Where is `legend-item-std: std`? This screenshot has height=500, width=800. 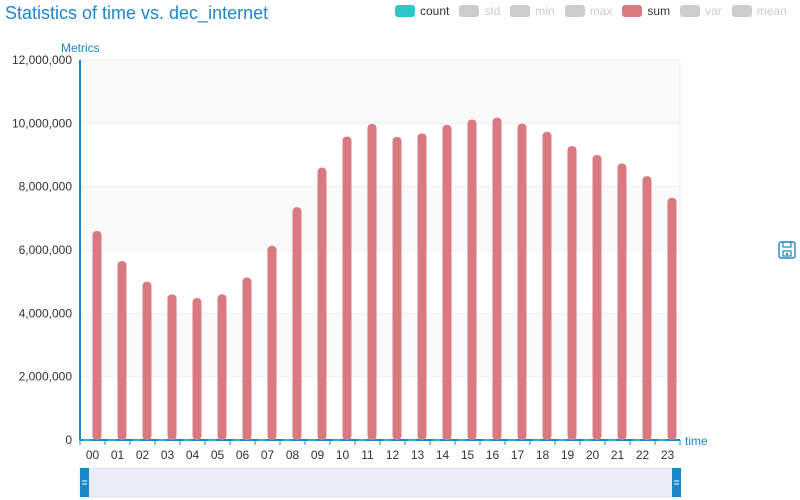
legend-item-std: std is located at coordinates (479, 11).